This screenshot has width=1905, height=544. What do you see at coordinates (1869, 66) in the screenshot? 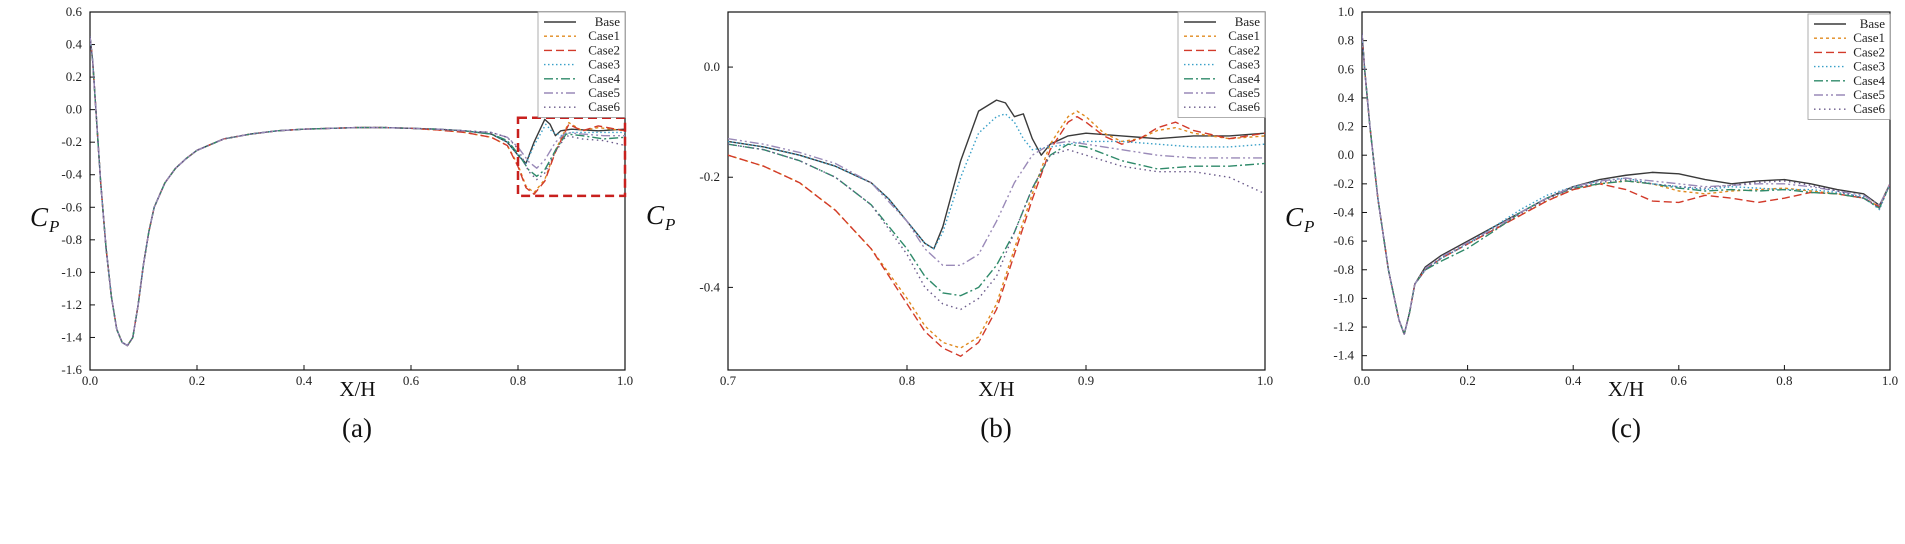
I see `legend-label-case3-c: Case3` at bounding box center [1869, 66].